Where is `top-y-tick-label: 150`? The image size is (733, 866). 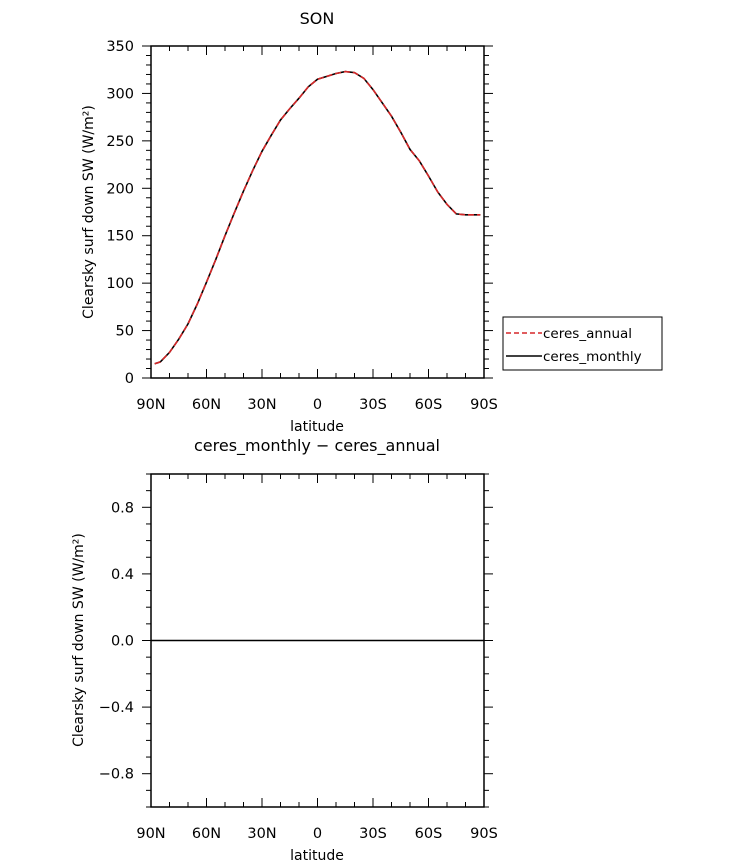
top-y-tick-label: 150 is located at coordinates (120, 237).